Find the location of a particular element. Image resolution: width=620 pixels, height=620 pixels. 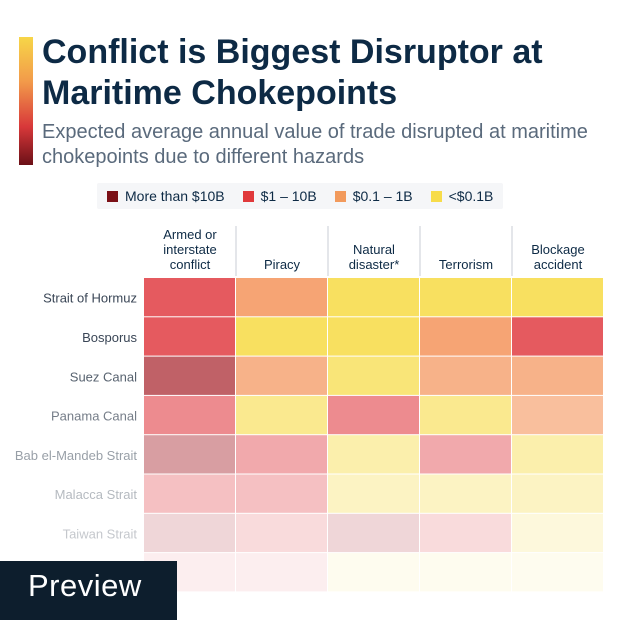

row-label: Bab el-Mandeb Strait is located at coordinates (76, 455).